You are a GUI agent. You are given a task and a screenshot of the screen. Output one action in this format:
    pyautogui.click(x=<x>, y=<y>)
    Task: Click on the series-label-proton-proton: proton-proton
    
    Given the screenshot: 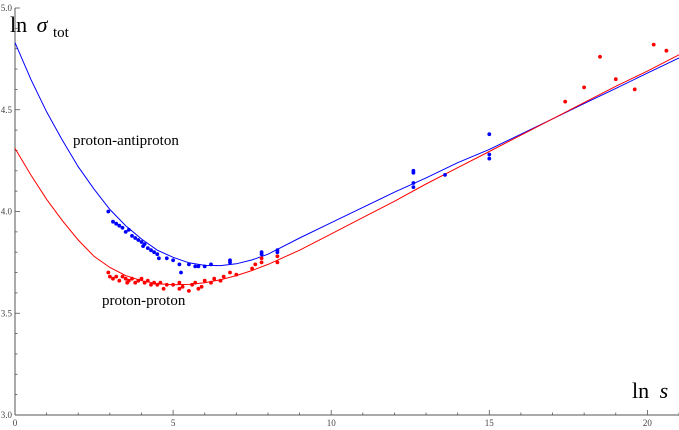 What is the action you would take?
    pyautogui.click(x=144, y=301)
    